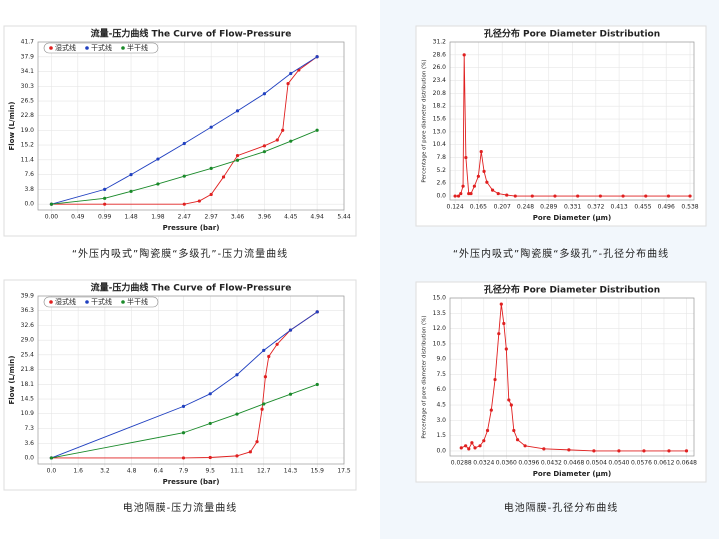  Describe the element at coordinates (551, 463) in the screenshot. I see `x-tick-label: 0.0432` at that location.